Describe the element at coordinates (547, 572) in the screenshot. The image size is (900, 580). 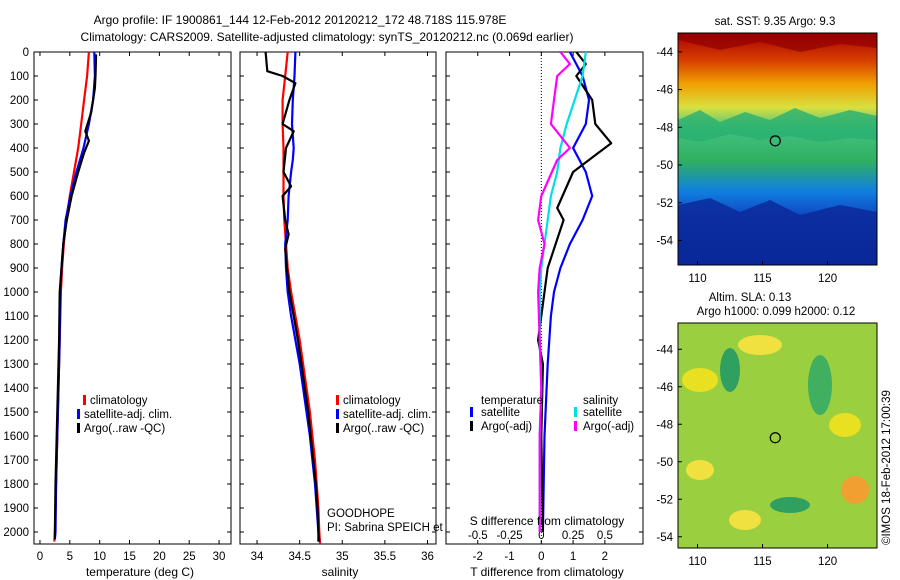
I see `t-difference-x-label: T difference from climatology` at that location.